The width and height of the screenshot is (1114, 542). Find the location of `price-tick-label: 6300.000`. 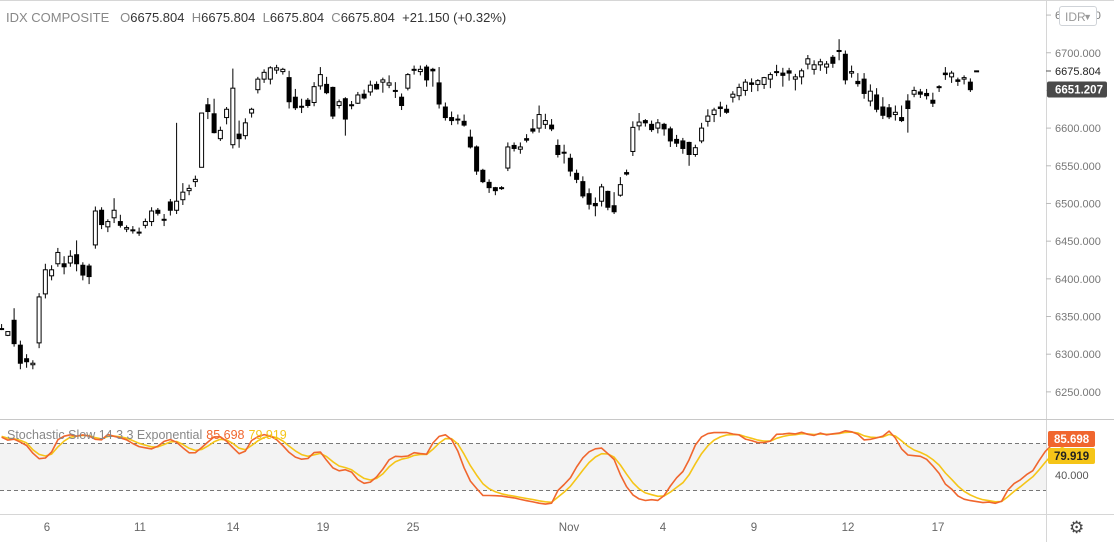

price-tick-label: 6300.000 is located at coordinates (1078, 355).